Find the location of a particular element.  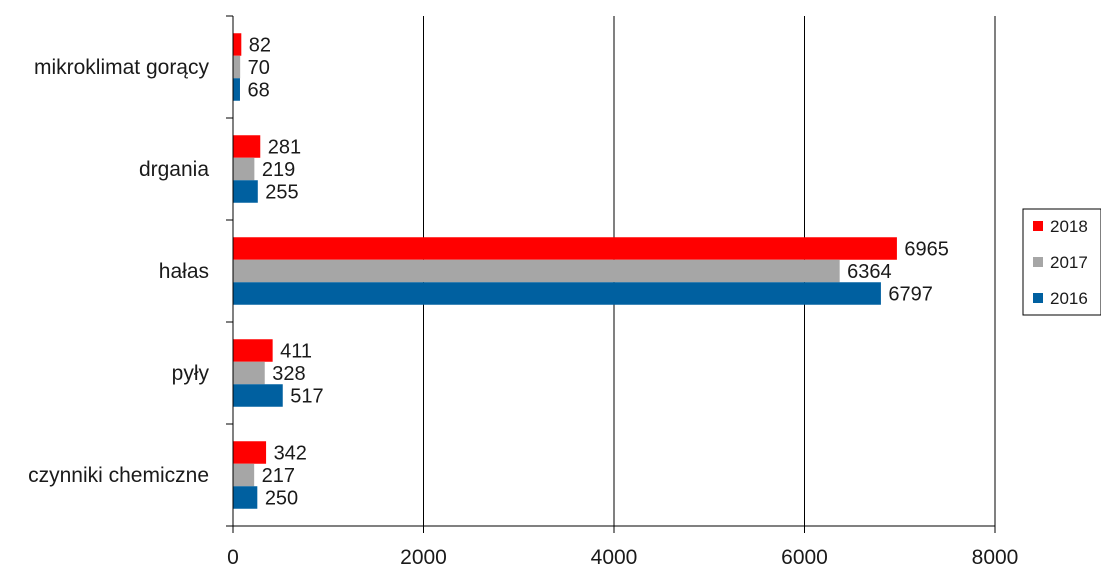

data-label: 217 is located at coordinates (278, 476).